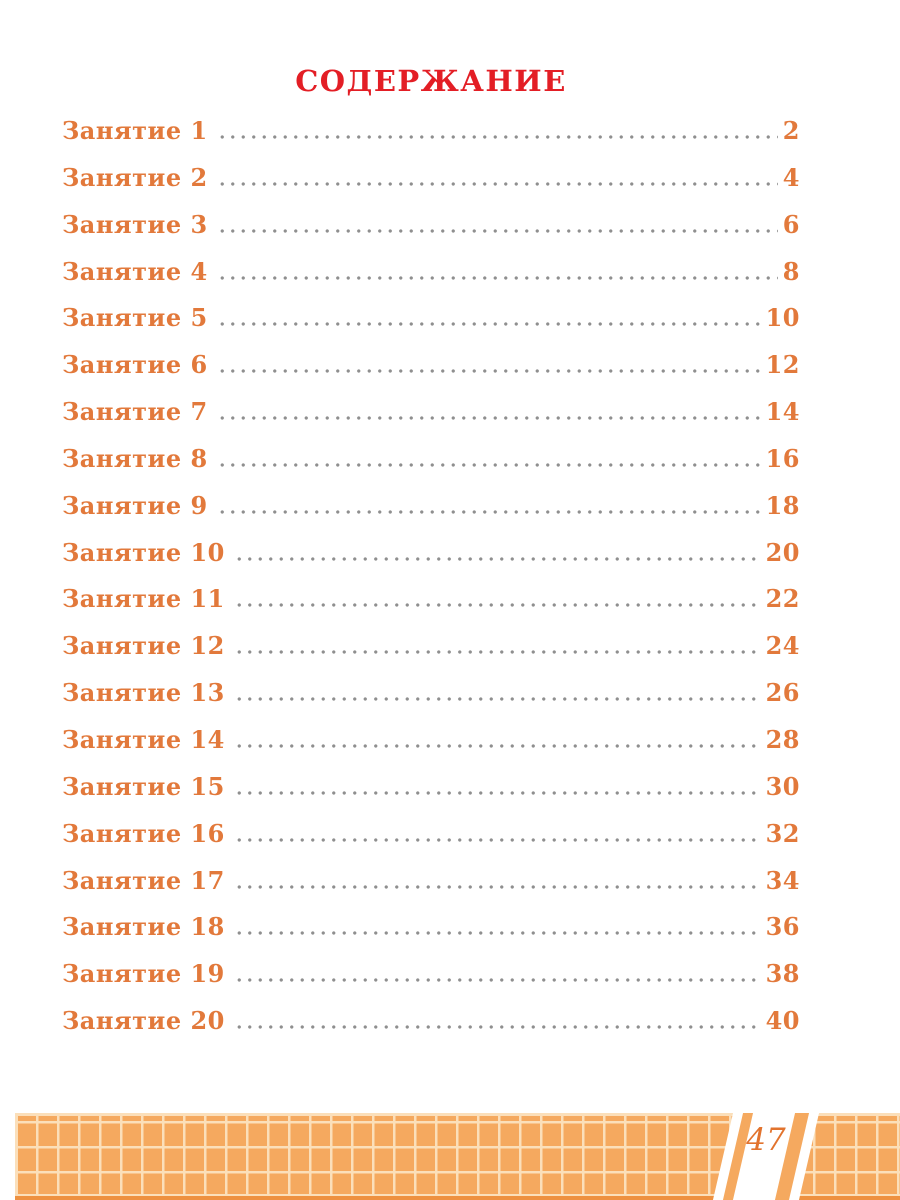 The height and width of the screenshot is (1200, 900). What do you see at coordinates (135, 458) in the screenshot?
I see `toc-entry-label: Занятие 8` at bounding box center [135, 458].